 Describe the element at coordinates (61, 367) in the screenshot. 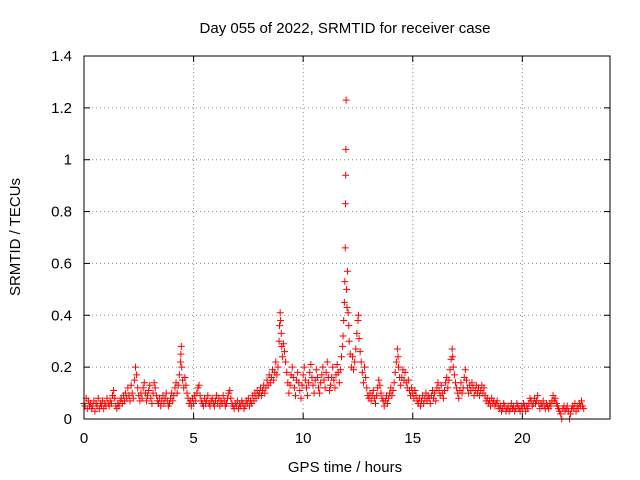

I see `y-tick-label: 0.2` at that location.